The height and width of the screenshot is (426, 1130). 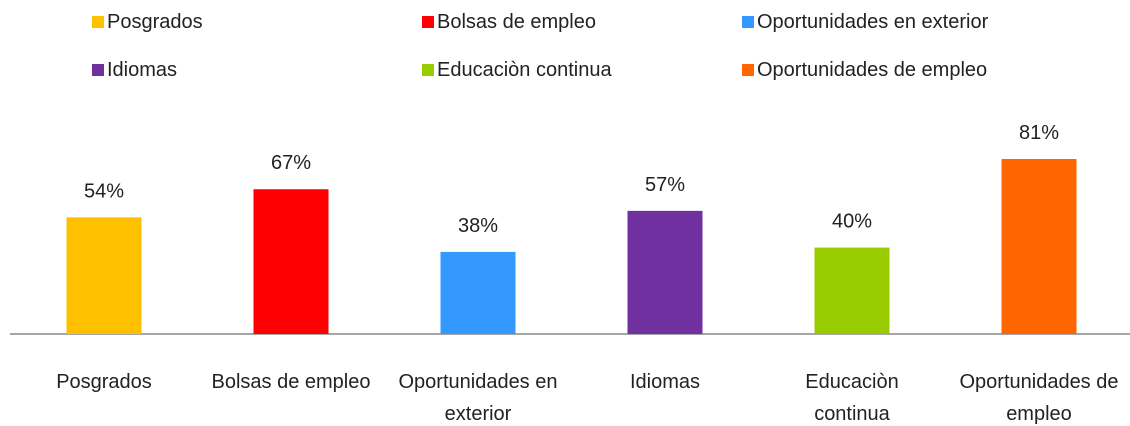 What do you see at coordinates (142, 70) in the screenshot?
I see `legend-label: Idiomas` at bounding box center [142, 70].